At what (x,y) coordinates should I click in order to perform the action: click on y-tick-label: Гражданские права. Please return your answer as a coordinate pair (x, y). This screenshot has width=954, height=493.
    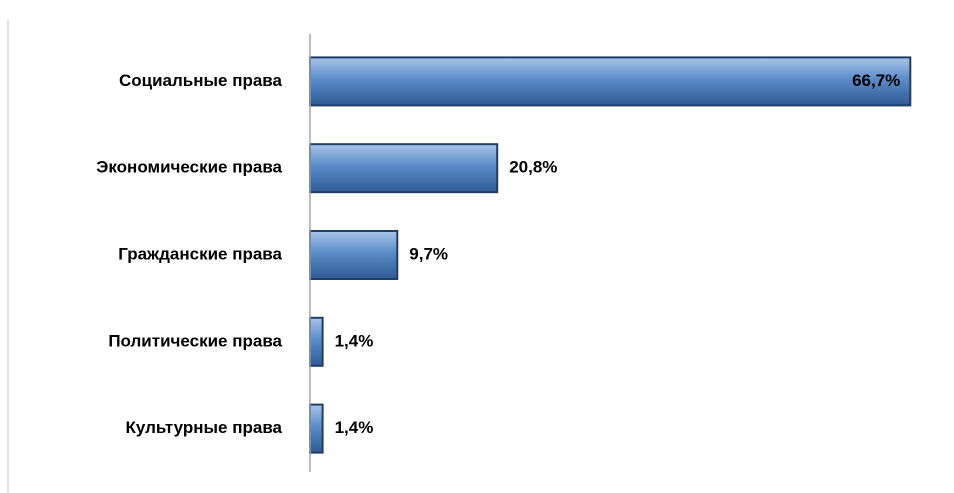
    Looking at the image, I should click on (200, 253).